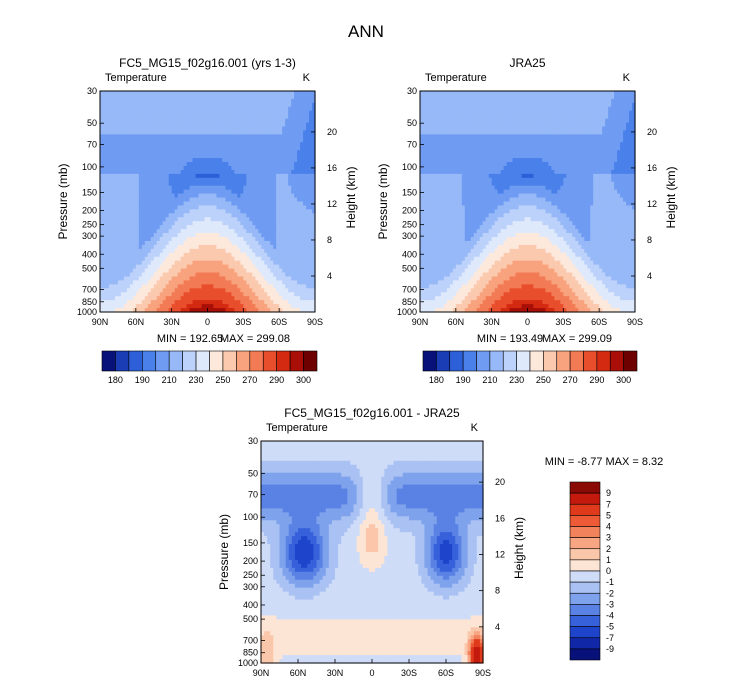  What do you see at coordinates (89, 192) in the screenshot?
I see `y-tick-label: 150` at bounding box center [89, 192].